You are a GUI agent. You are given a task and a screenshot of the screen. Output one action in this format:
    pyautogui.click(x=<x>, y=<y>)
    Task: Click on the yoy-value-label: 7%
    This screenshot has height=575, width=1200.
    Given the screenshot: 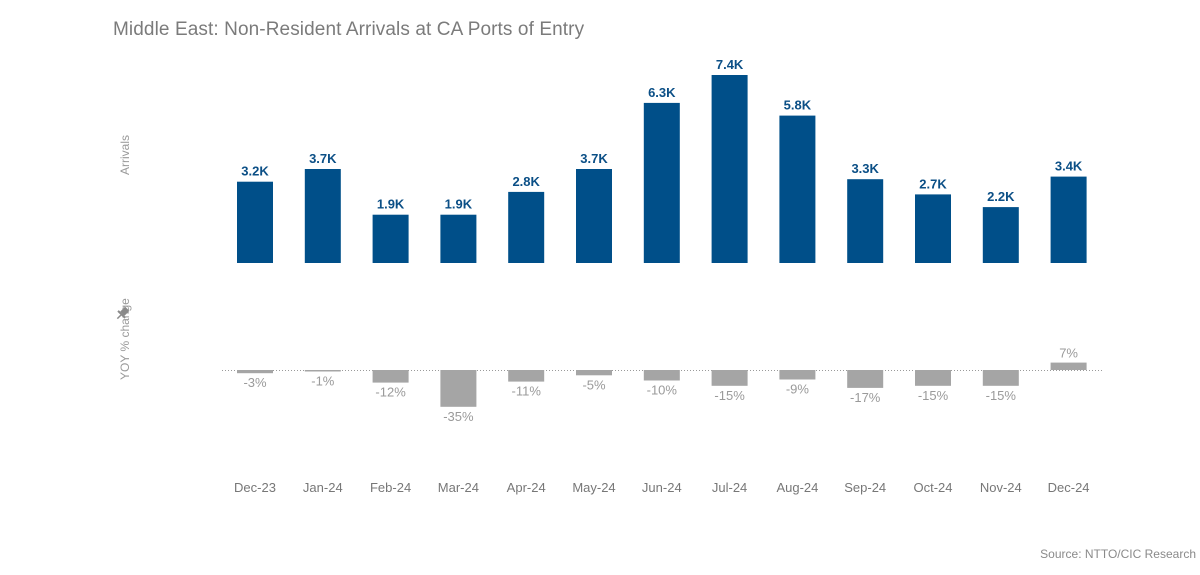 What is the action you would take?
    pyautogui.click(x=1068, y=353)
    